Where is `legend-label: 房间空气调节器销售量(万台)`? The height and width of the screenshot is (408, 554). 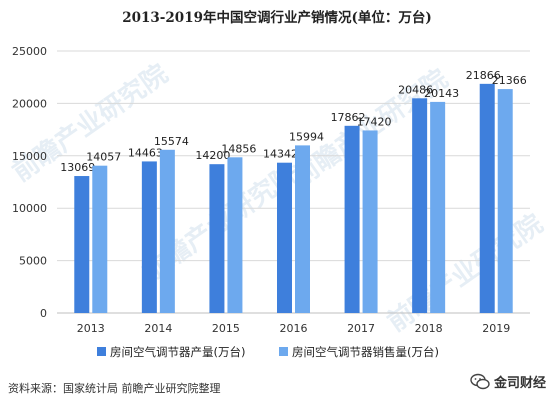 legend-label: 房间空气调节器销售量(万台) is located at coordinates (365, 352).